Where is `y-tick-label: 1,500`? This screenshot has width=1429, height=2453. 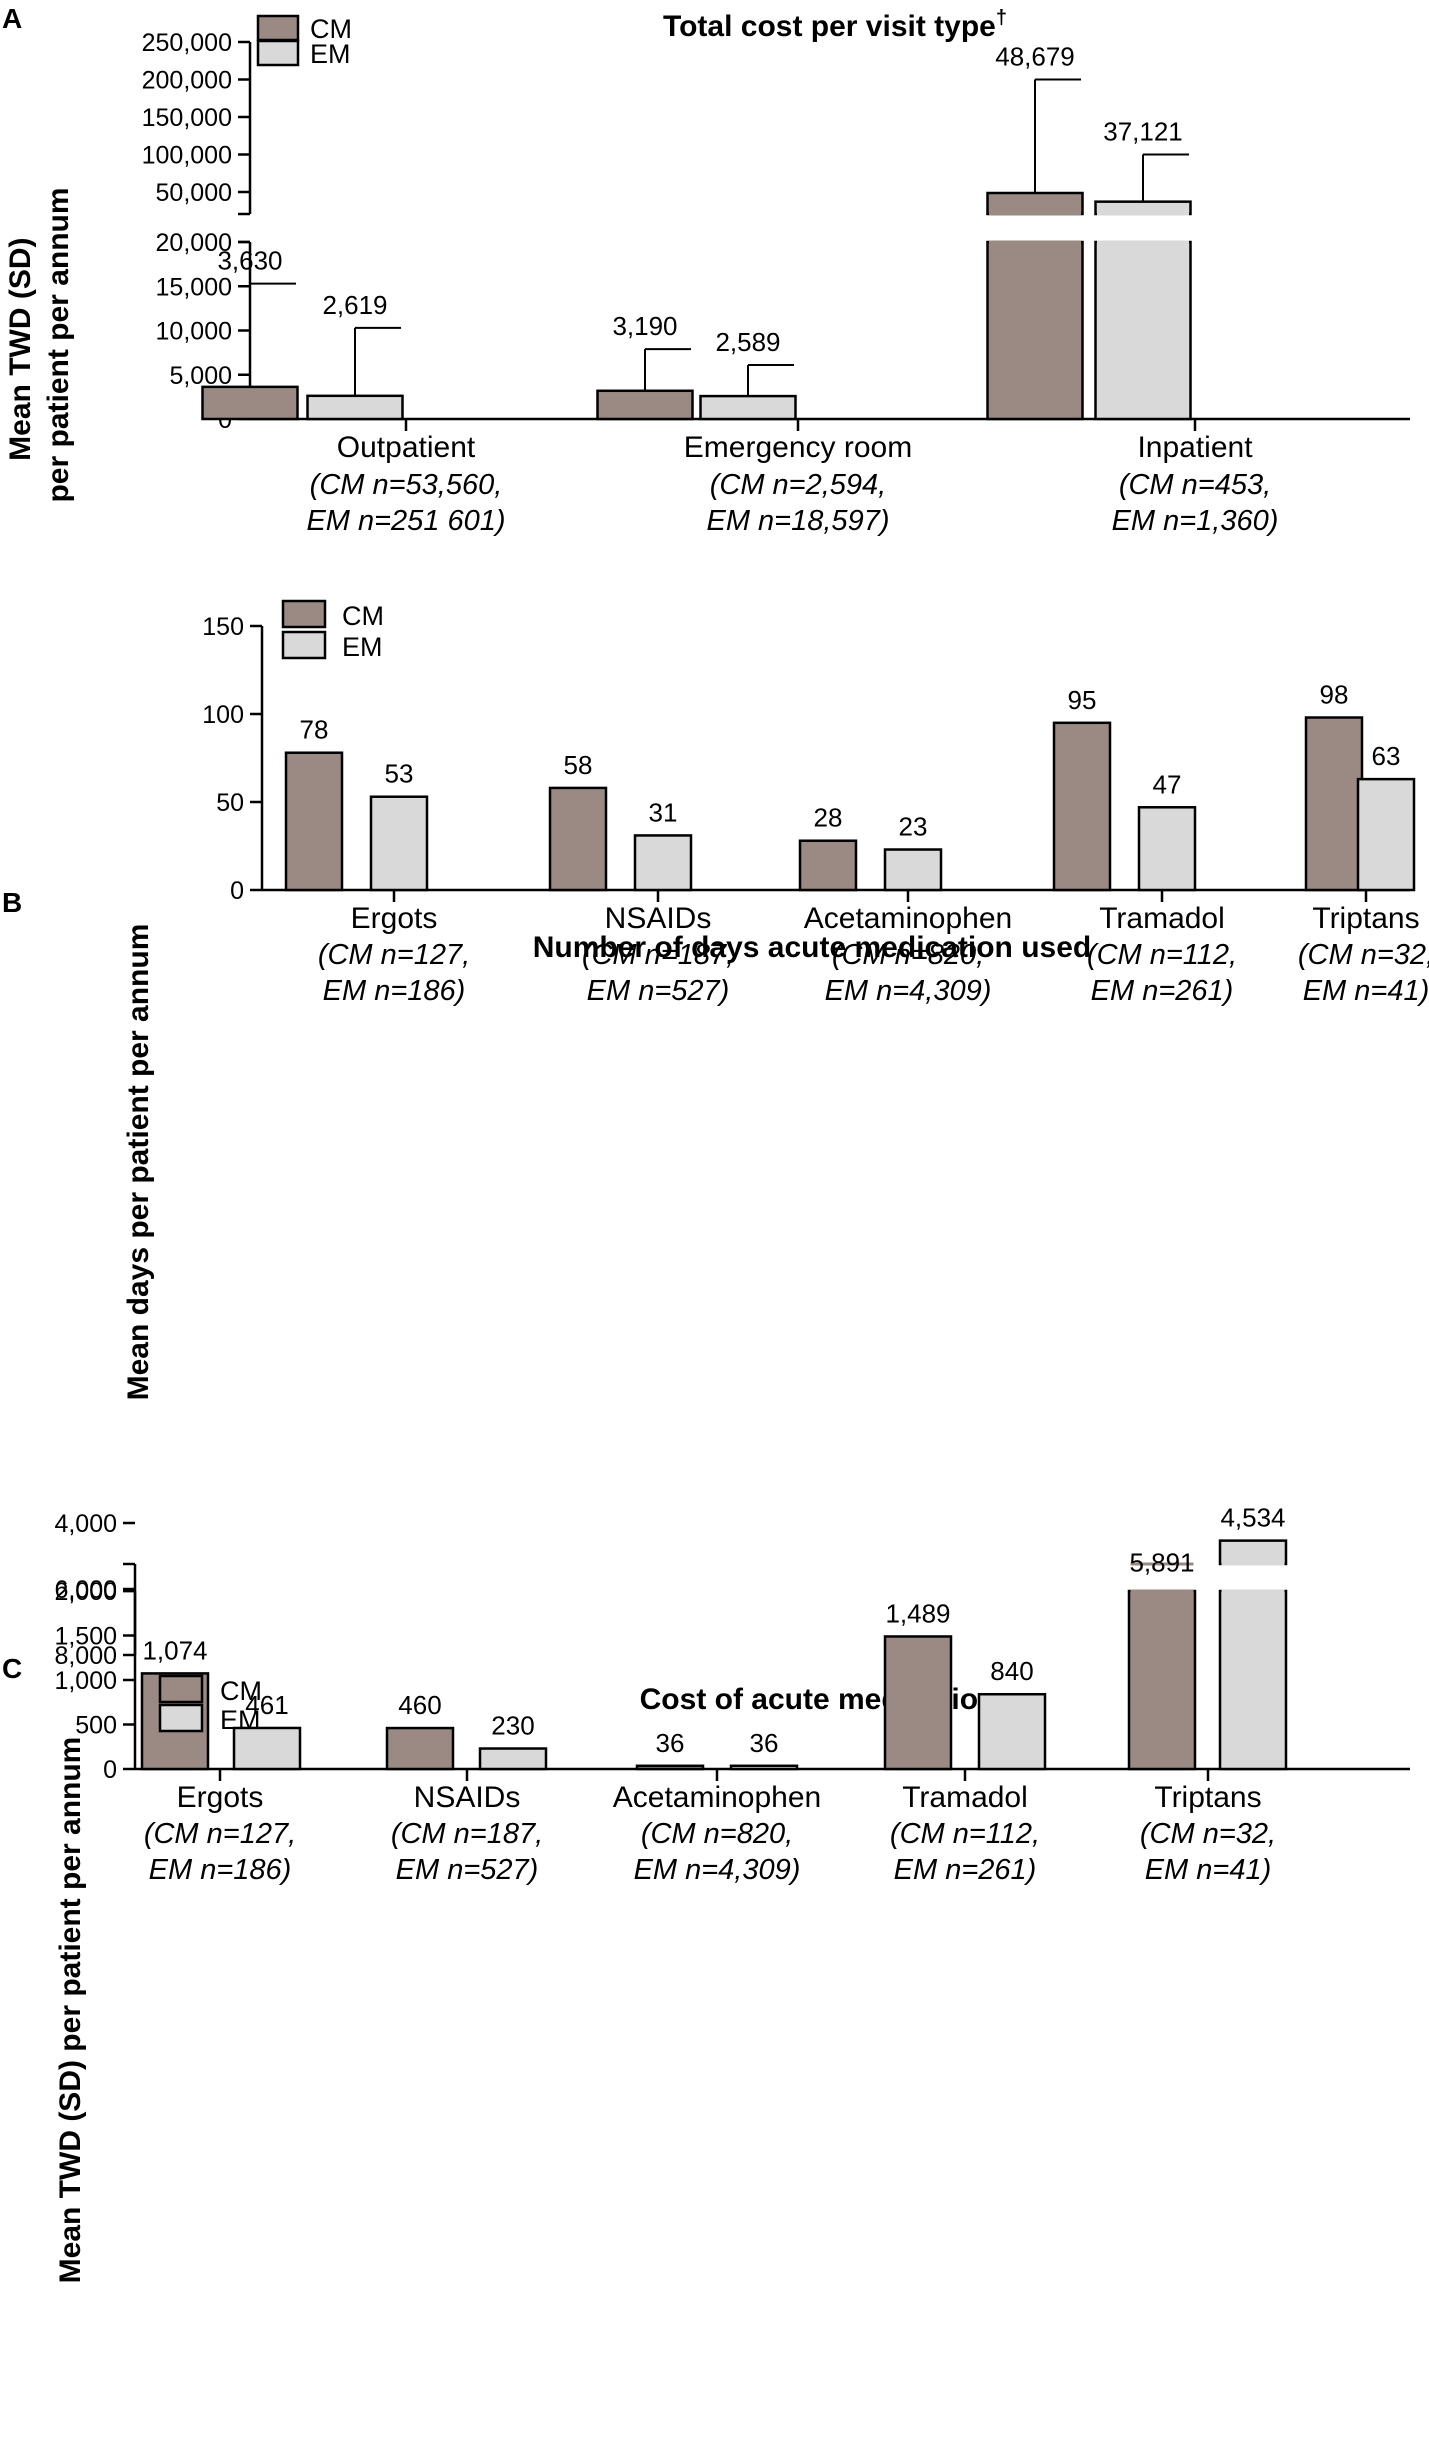
y-tick-label: 1,500 is located at coordinates (85, 1637).